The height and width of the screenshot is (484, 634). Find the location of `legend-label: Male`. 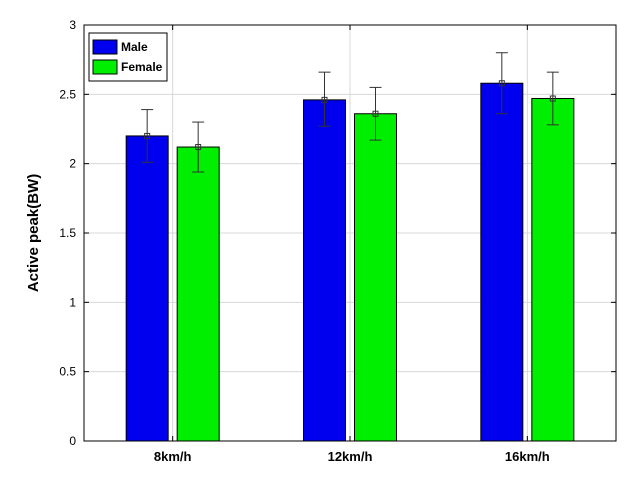

legend-label: Male is located at coordinates (134, 47).